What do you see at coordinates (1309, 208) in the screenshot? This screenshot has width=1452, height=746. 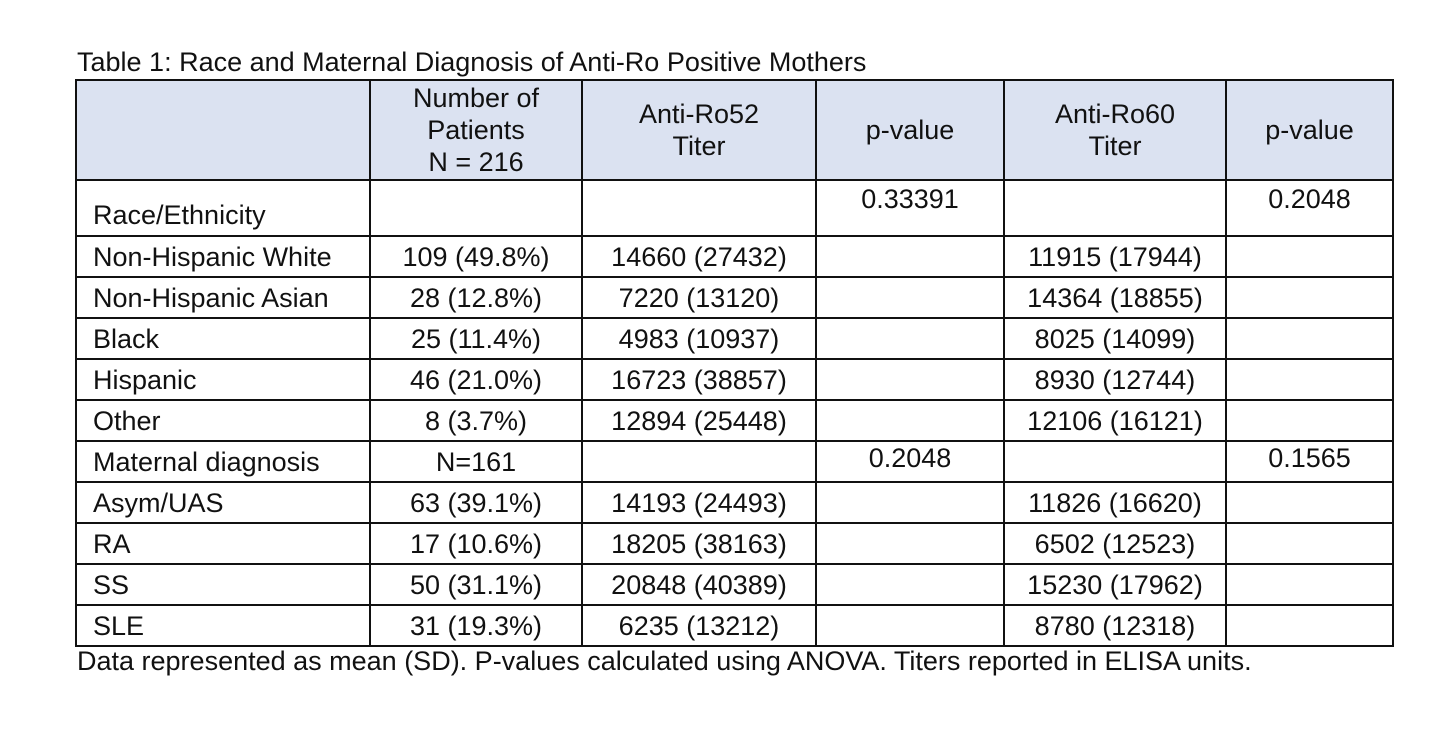 I see `p-value-ro60-cell: 0.2048` at bounding box center [1309, 208].